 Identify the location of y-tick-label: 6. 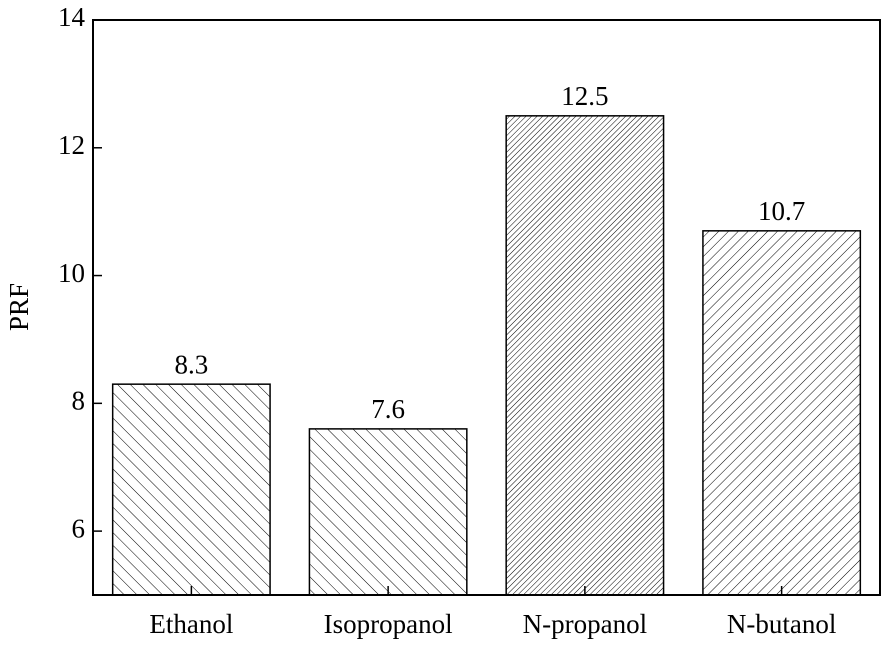
(79, 528).